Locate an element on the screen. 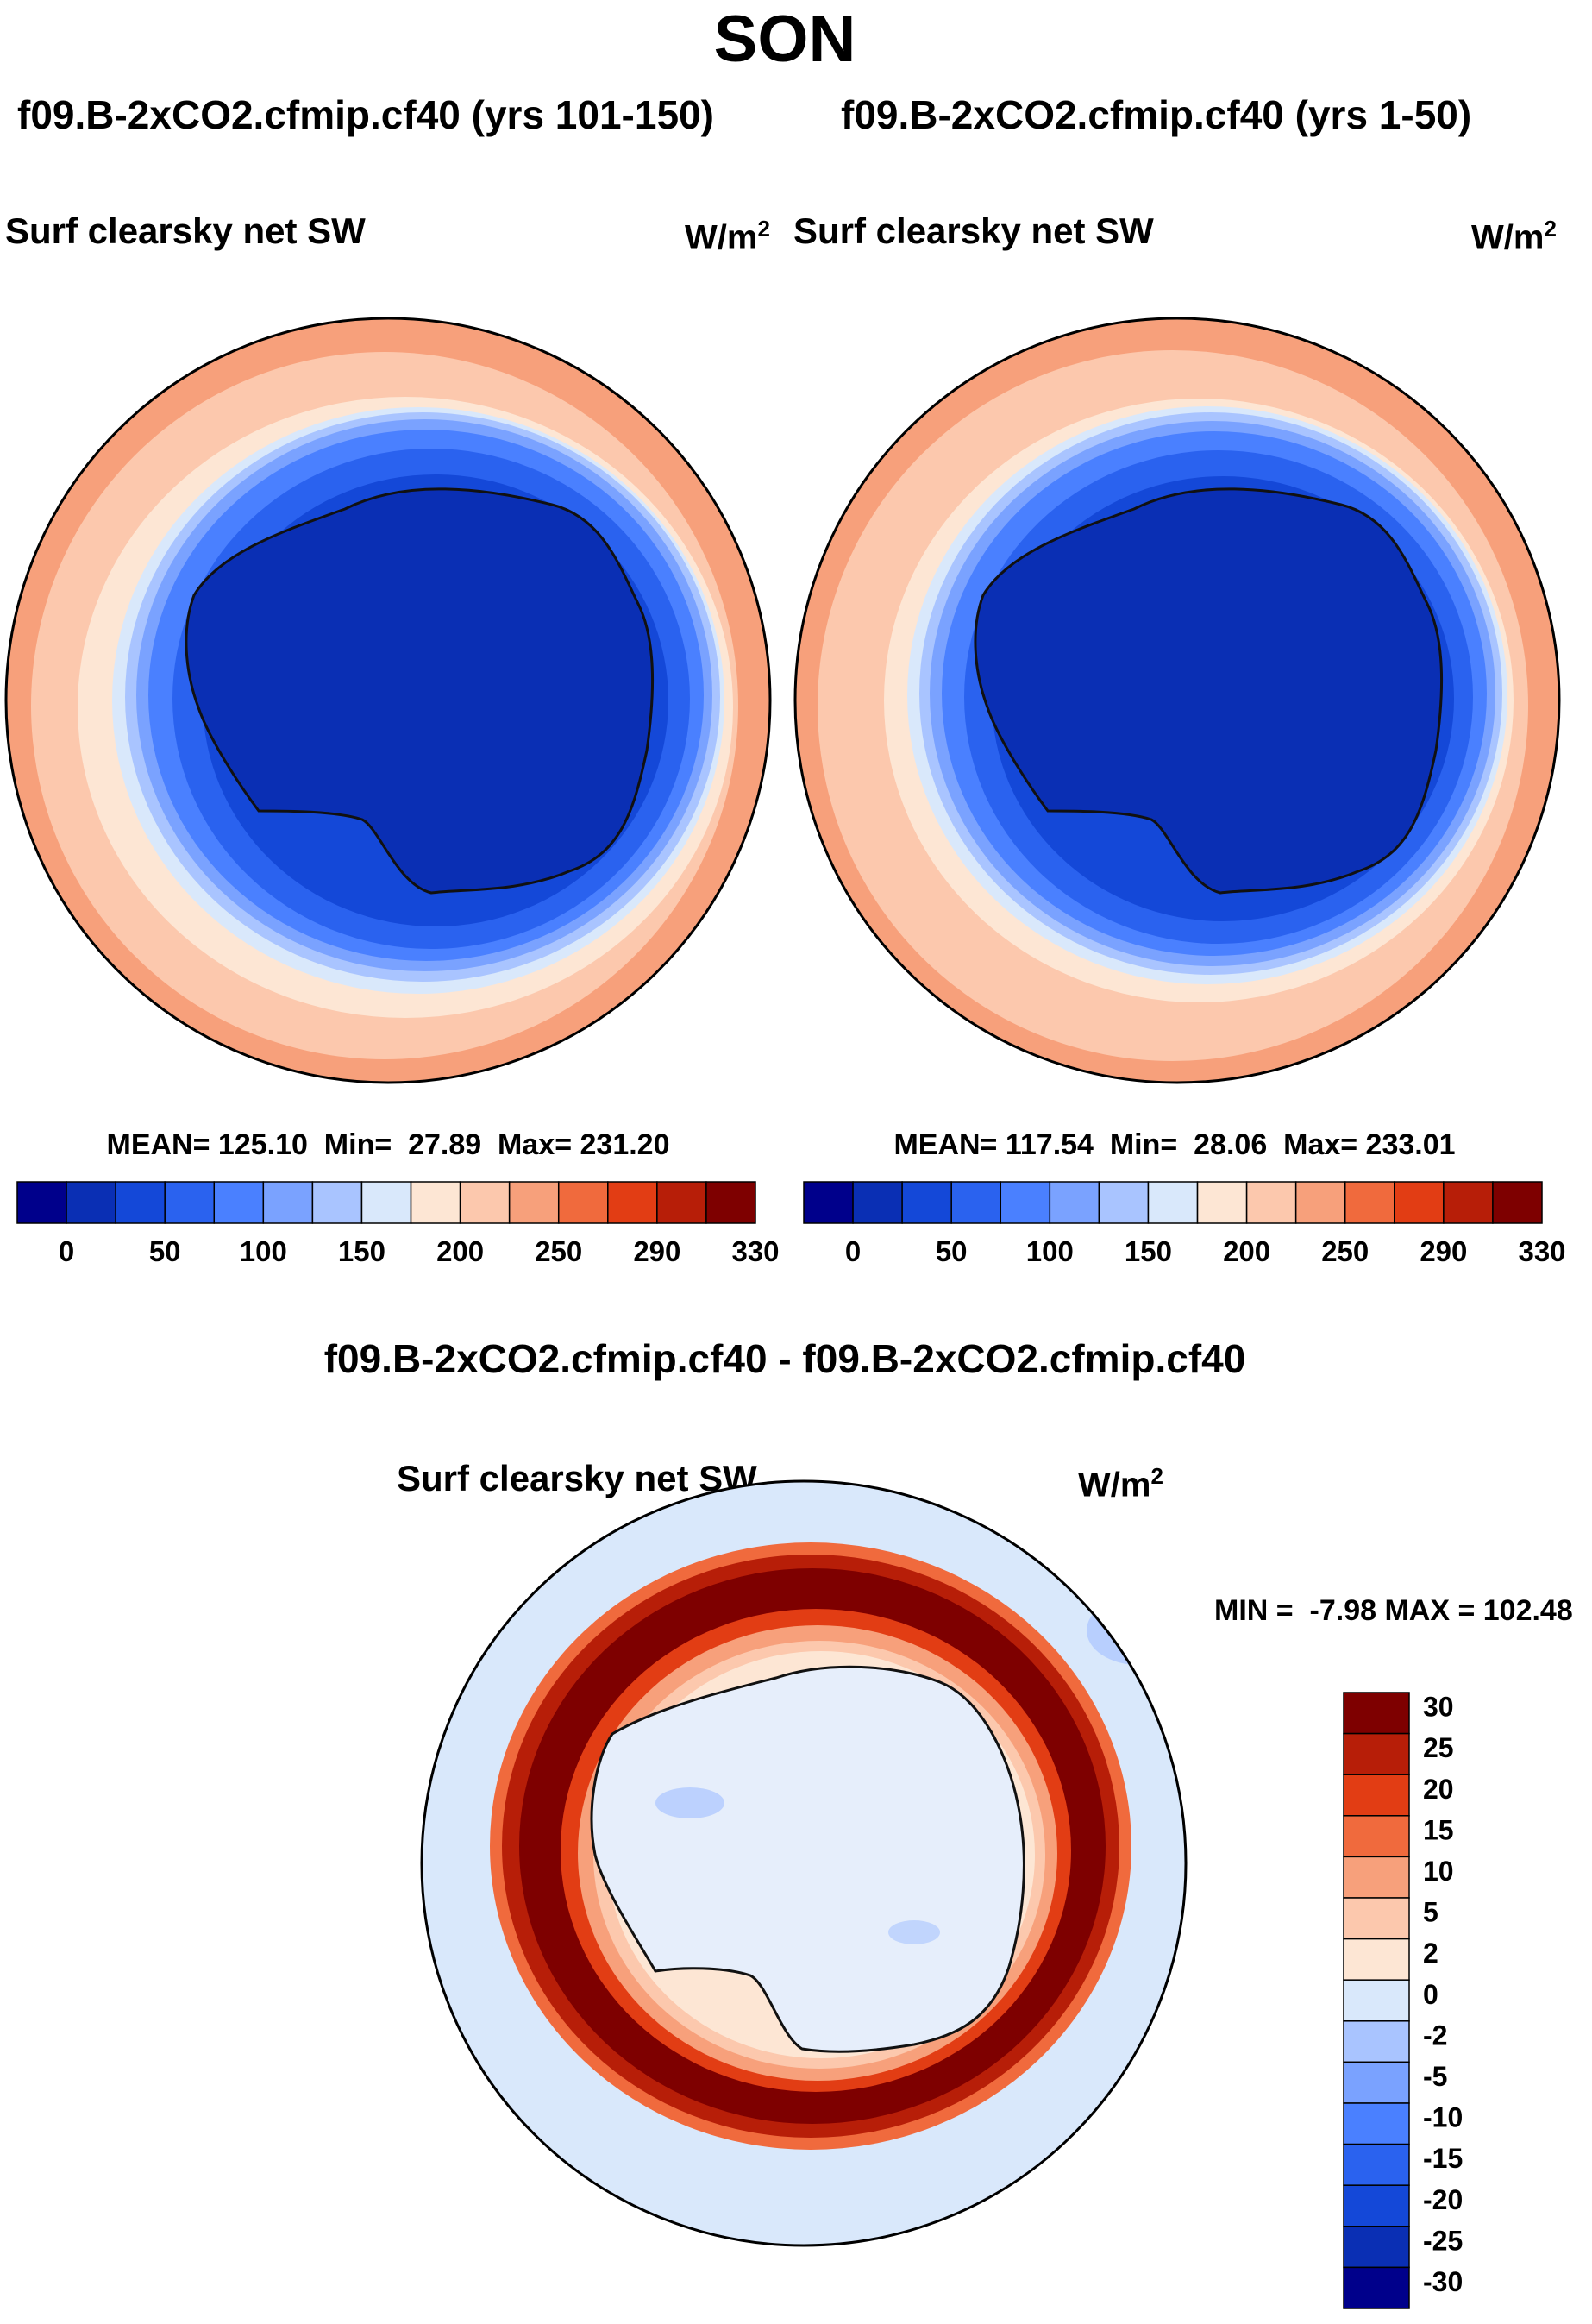  colorbar-tick-label: -30 is located at coordinates (1443, 2281).